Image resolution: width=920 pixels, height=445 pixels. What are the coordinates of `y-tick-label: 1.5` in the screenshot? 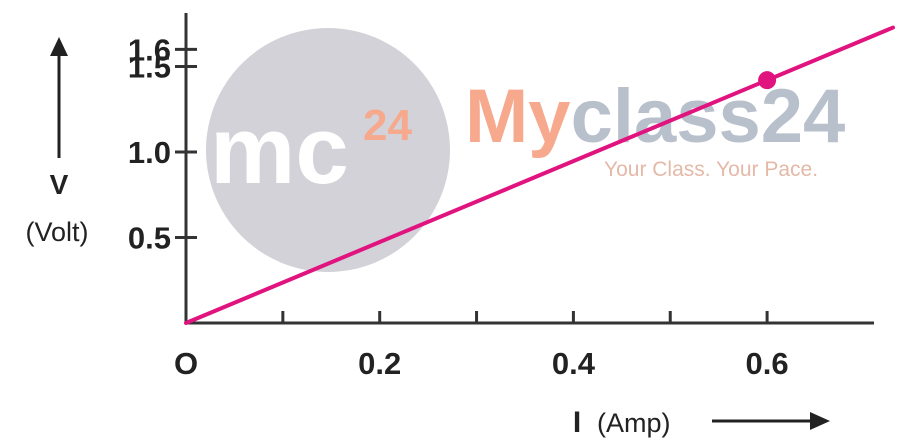 It's located at (149, 67).